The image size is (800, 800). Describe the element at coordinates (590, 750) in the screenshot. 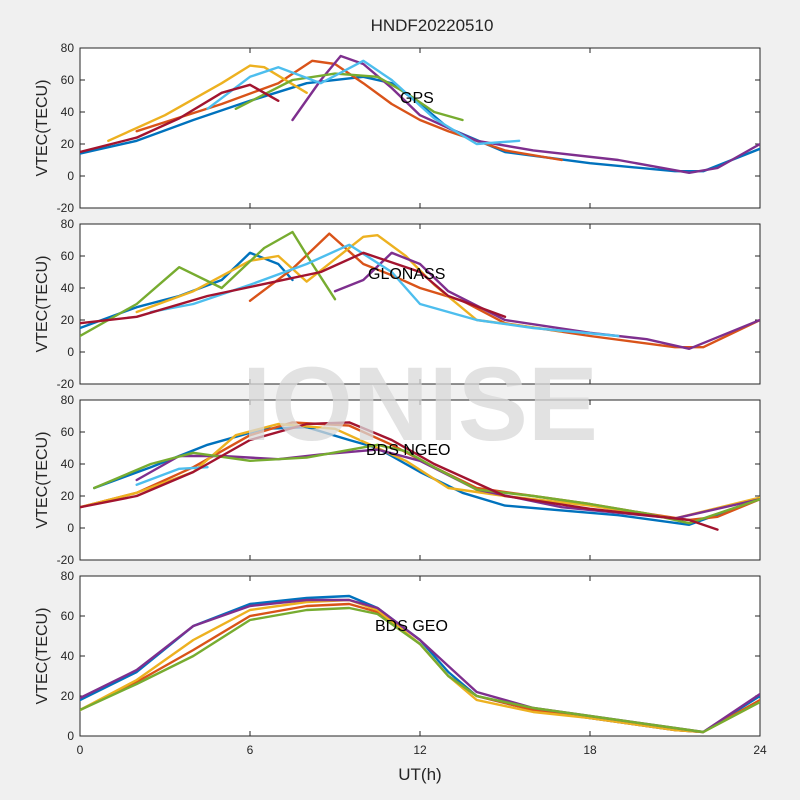

I see `x-tick-label: 18` at that location.